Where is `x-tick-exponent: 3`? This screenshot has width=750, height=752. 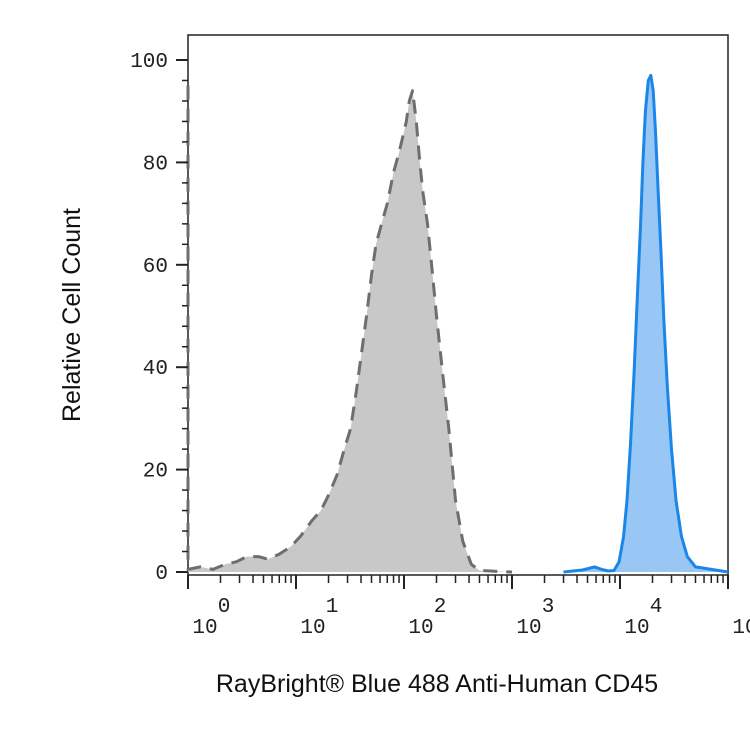 x-tick-exponent: 3 is located at coordinates (548, 607).